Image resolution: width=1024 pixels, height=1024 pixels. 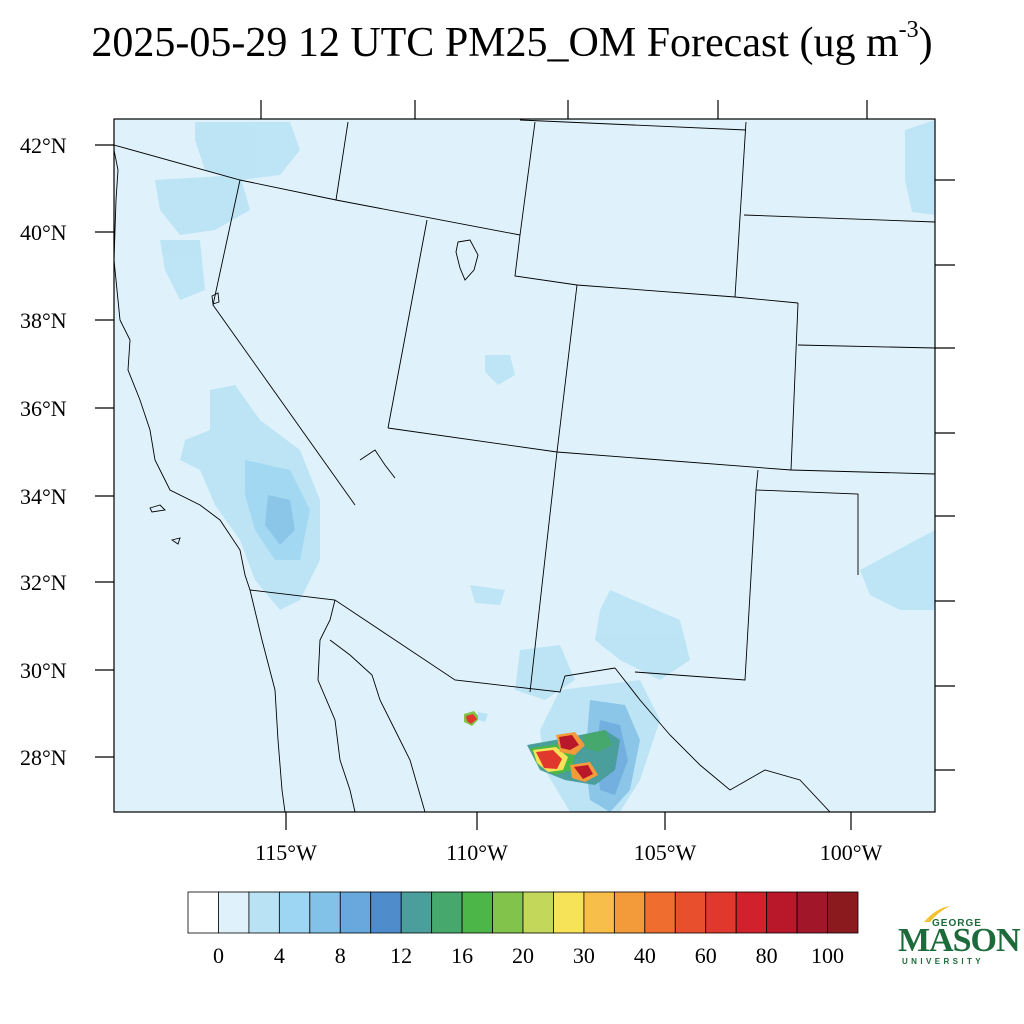 What do you see at coordinates (633, 125) in the screenshot?
I see `wyoming-north-line` at bounding box center [633, 125].